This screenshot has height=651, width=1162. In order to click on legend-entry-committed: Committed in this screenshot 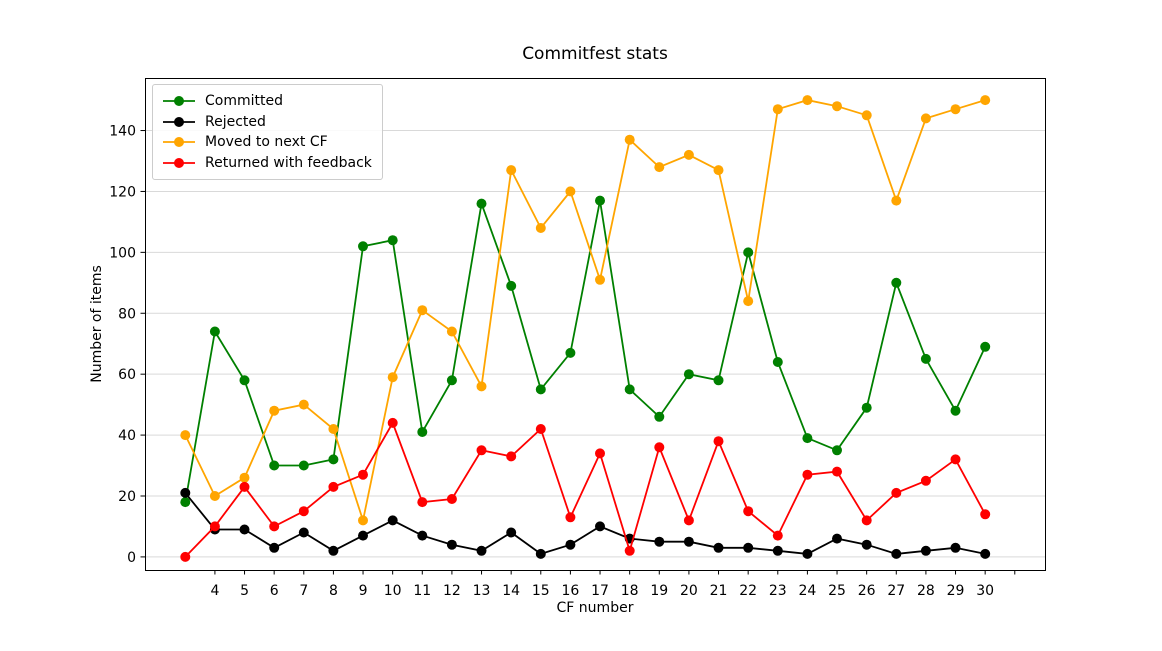, I will do `click(266, 101)`.